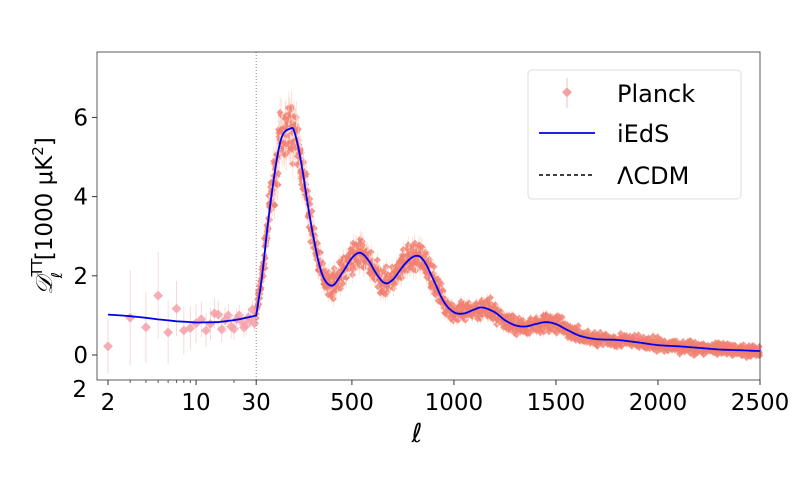 The width and height of the screenshot is (800, 504). Describe the element at coordinates (567, 92) in the screenshot. I see `legend-planck-marker` at that location.